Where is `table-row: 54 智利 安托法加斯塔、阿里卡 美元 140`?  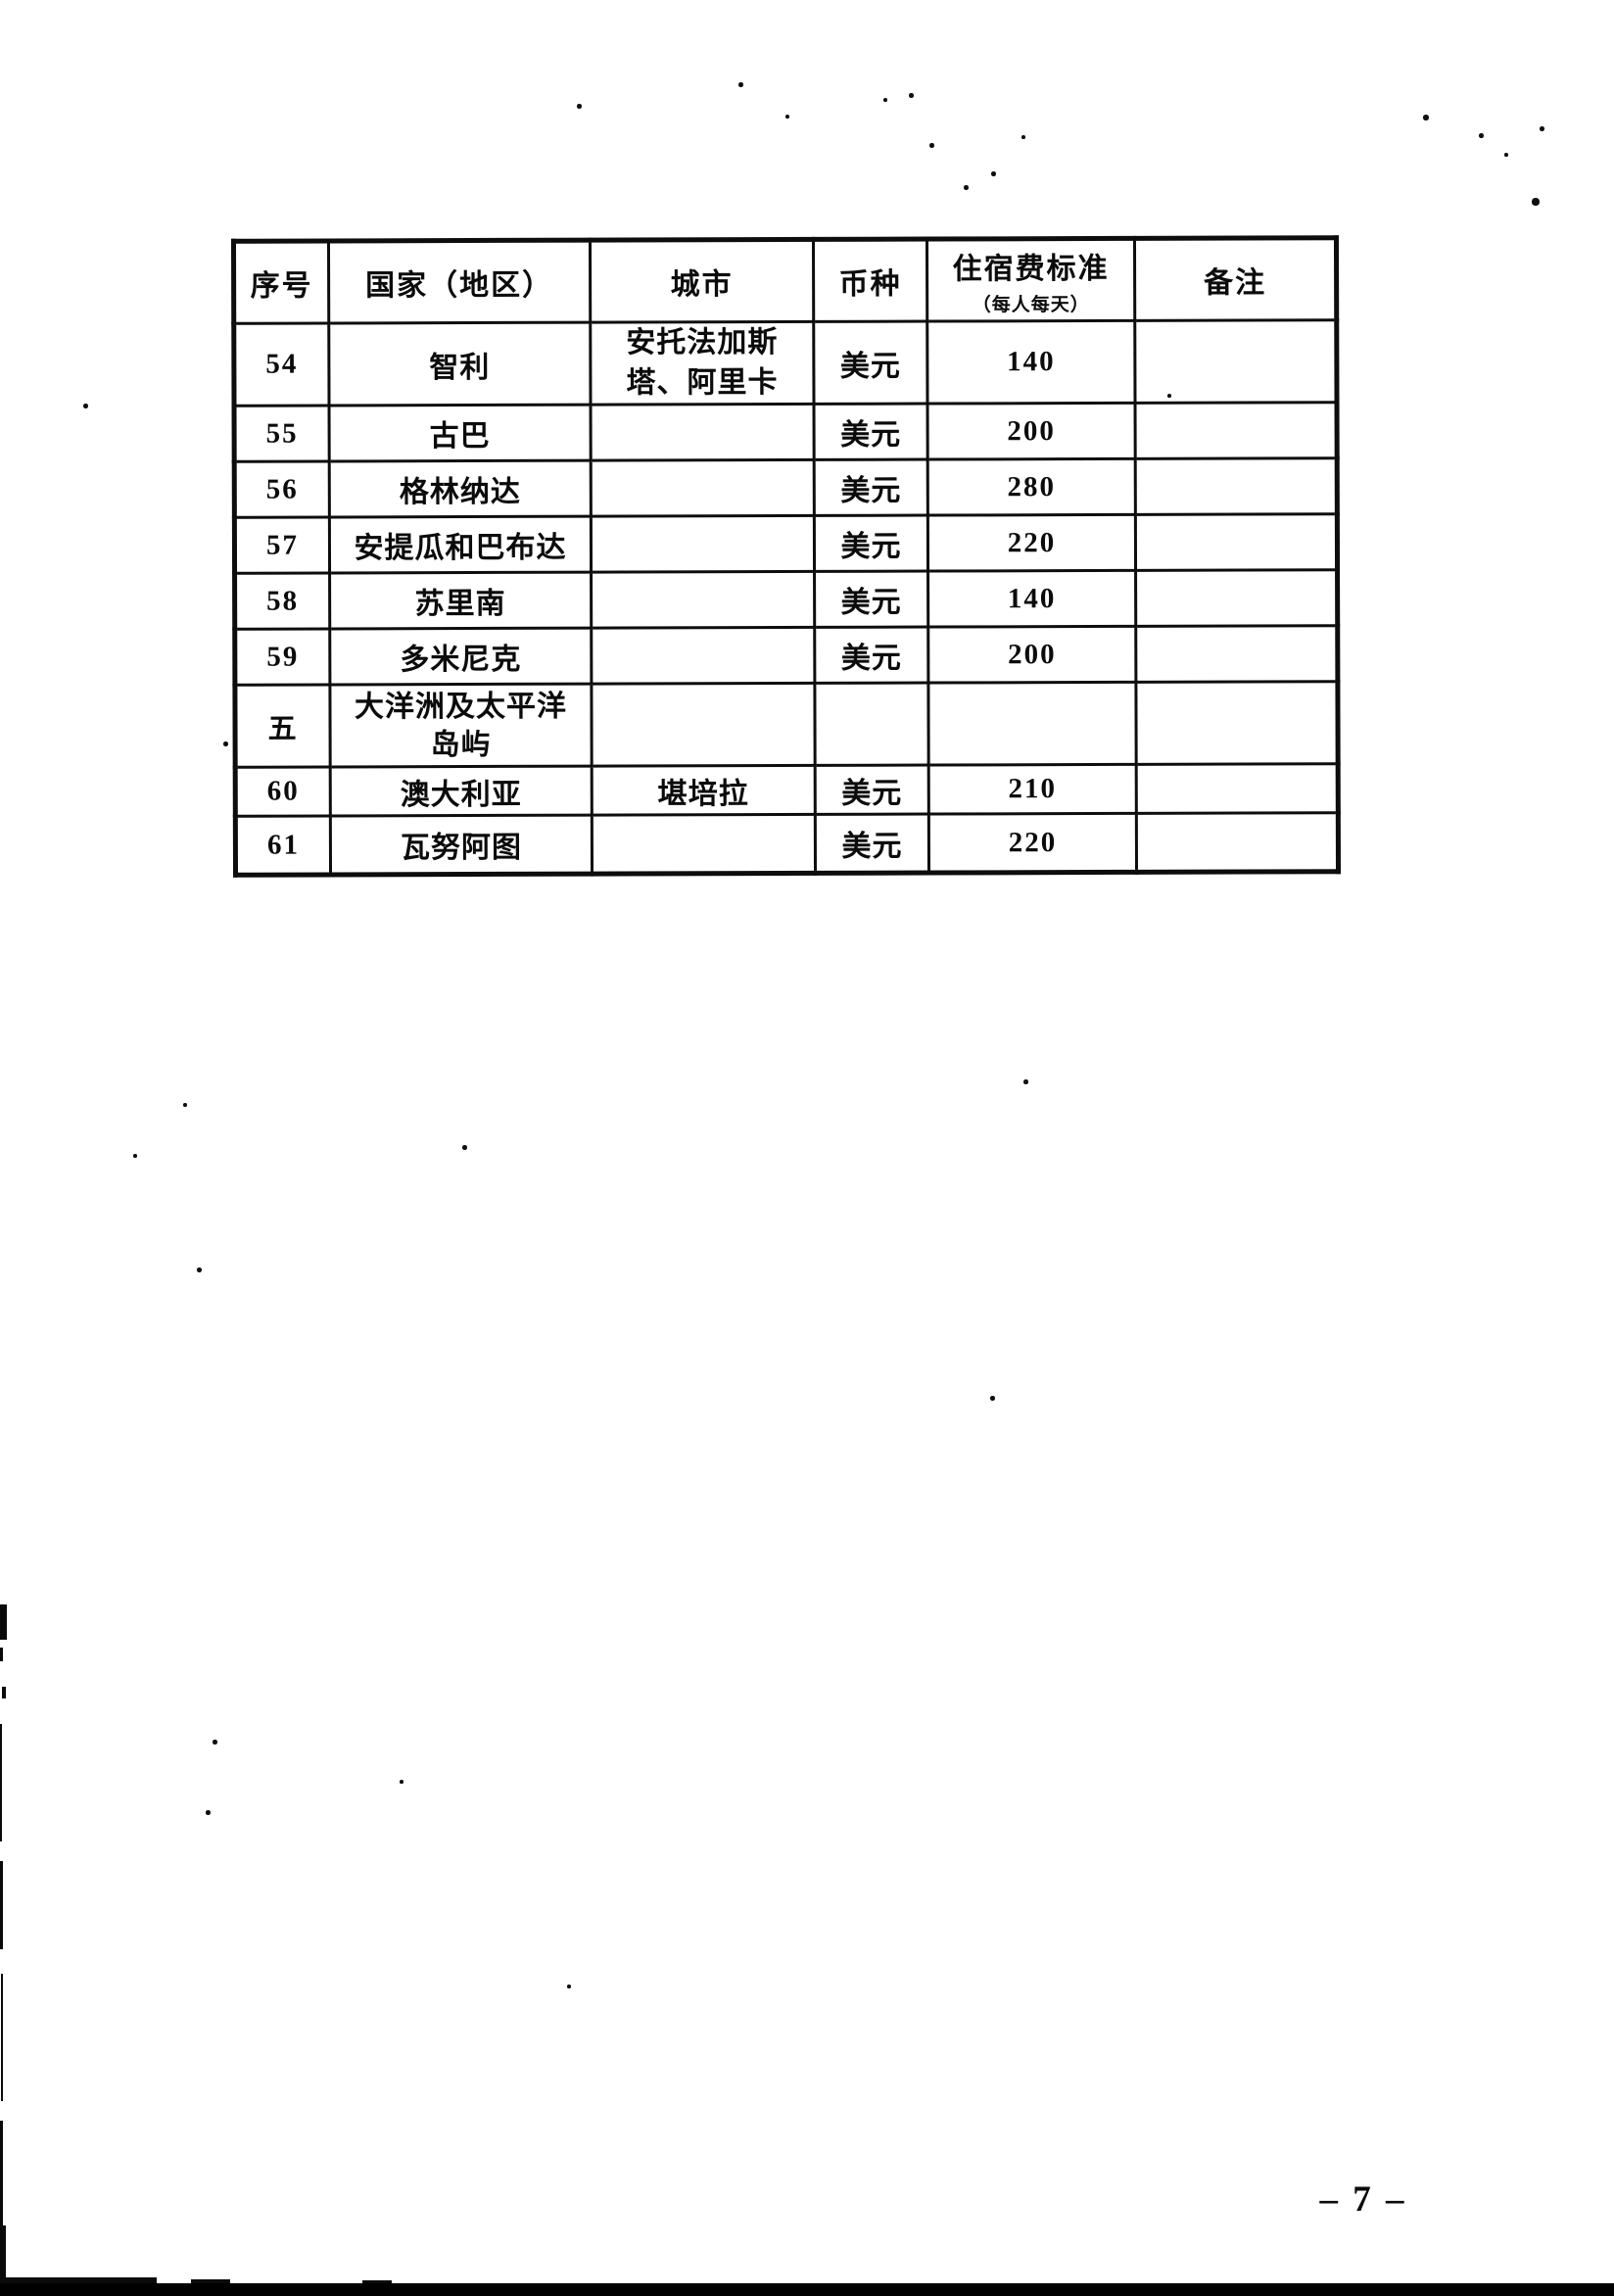
table-row: 54 智利 安托法加斯塔、阿里卡 美元 140 is located at coordinates (785, 363).